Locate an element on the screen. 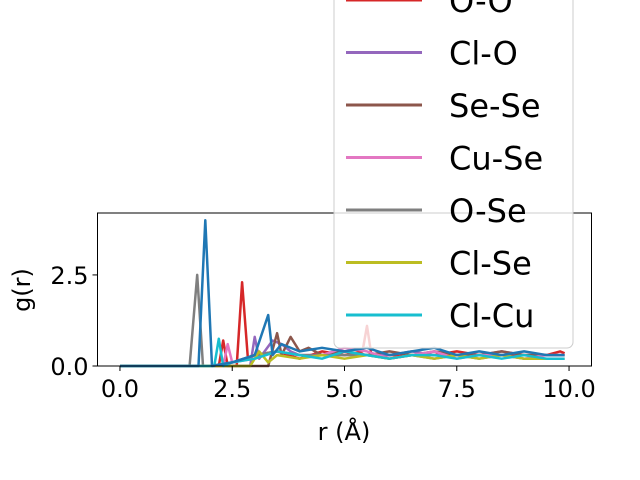 Image resolution: width=640 pixels, height=480 pixels. legend-label-cl-se: Cl-Se is located at coordinates (490, 264).